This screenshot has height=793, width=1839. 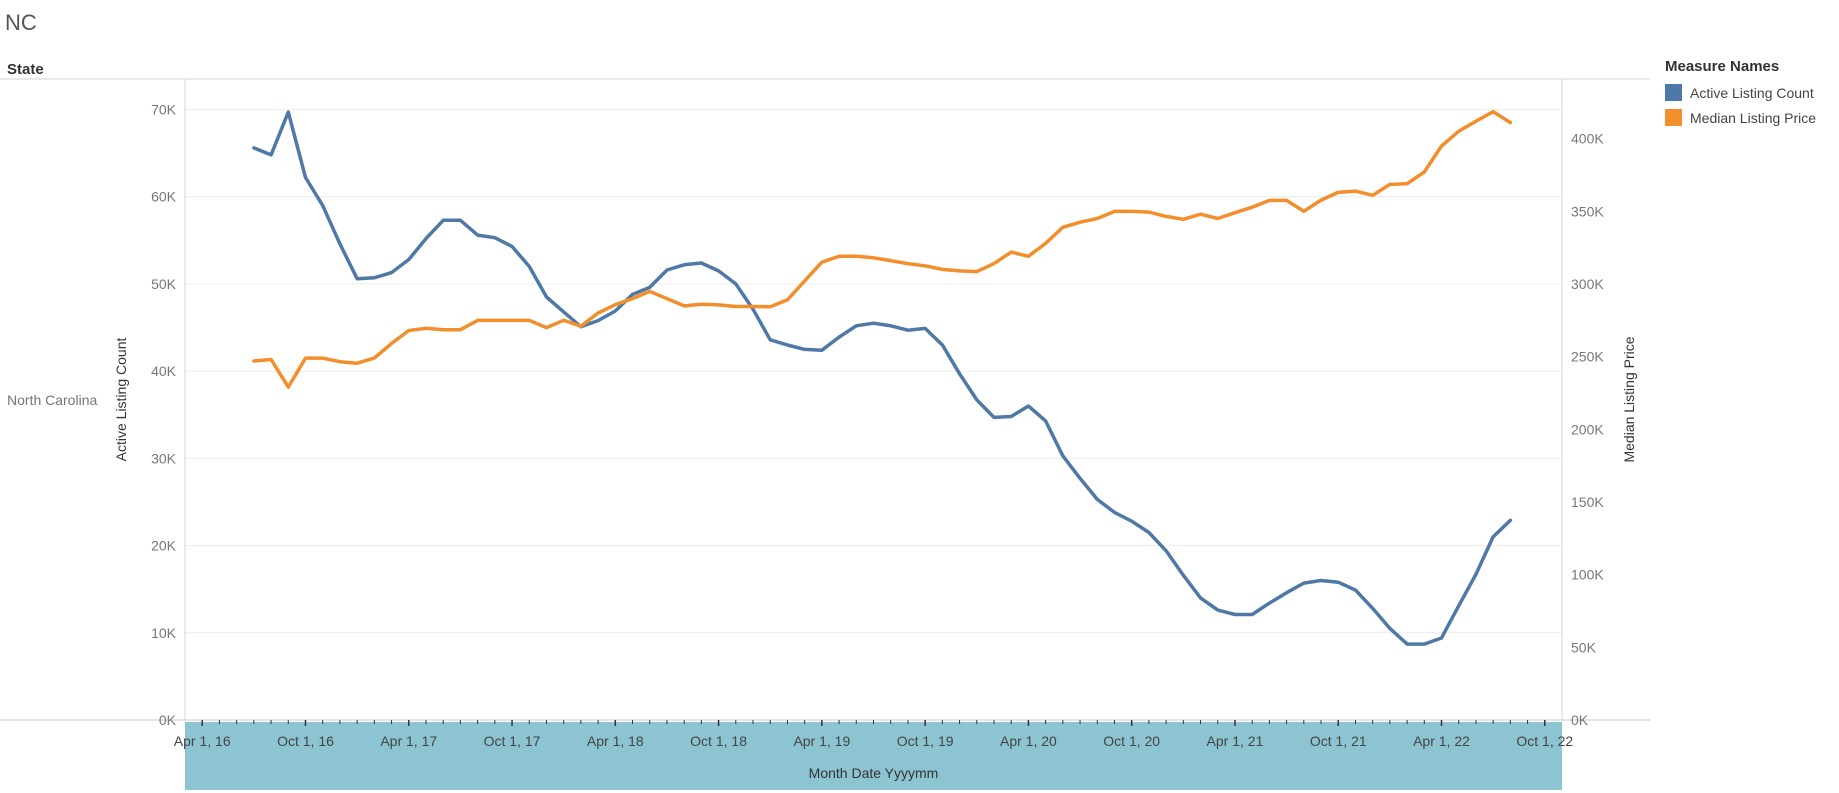 What do you see at coordinates (1740, 117) in the screenshot?
I see `legend-item-median-listing-price: Median Listing Price` at bounding box center [1740, 117].